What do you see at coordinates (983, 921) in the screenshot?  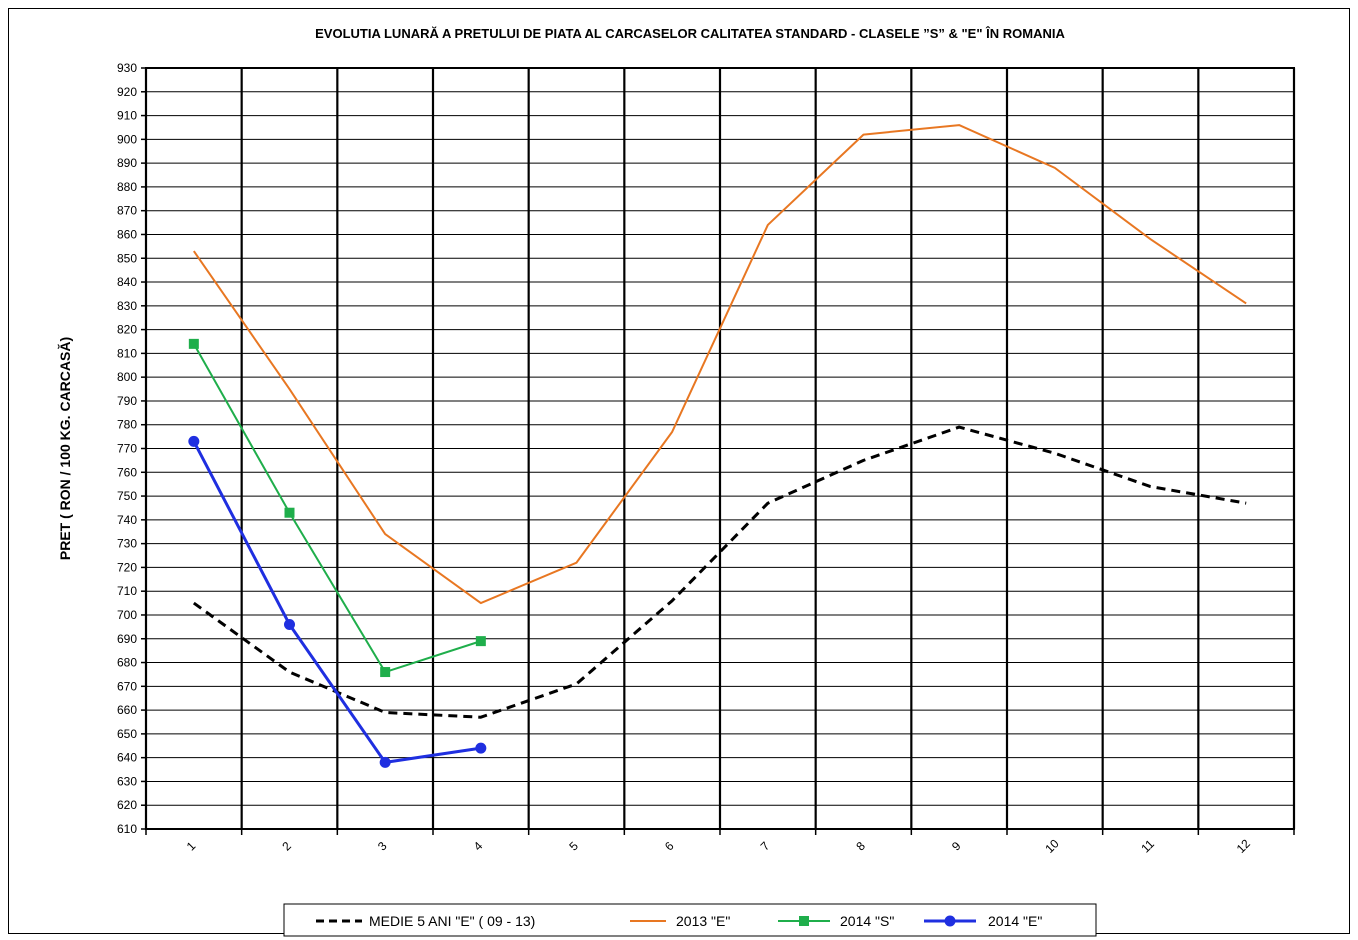 I see `legend-item: 2014 "E"` at bounding box center [983, 921].